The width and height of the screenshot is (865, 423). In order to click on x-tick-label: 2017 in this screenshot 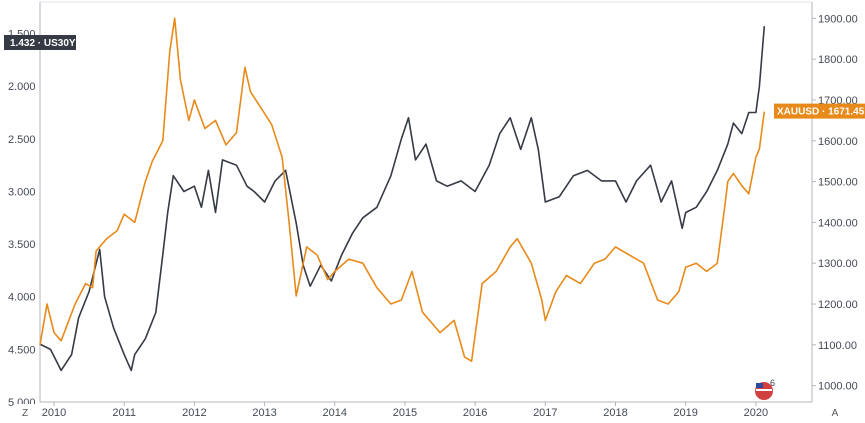, I will do `click(545, 413)`.